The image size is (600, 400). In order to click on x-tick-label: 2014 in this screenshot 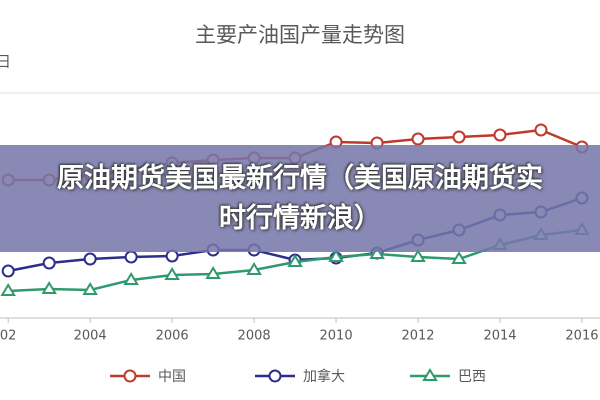, I will do `click(499, 336)`.